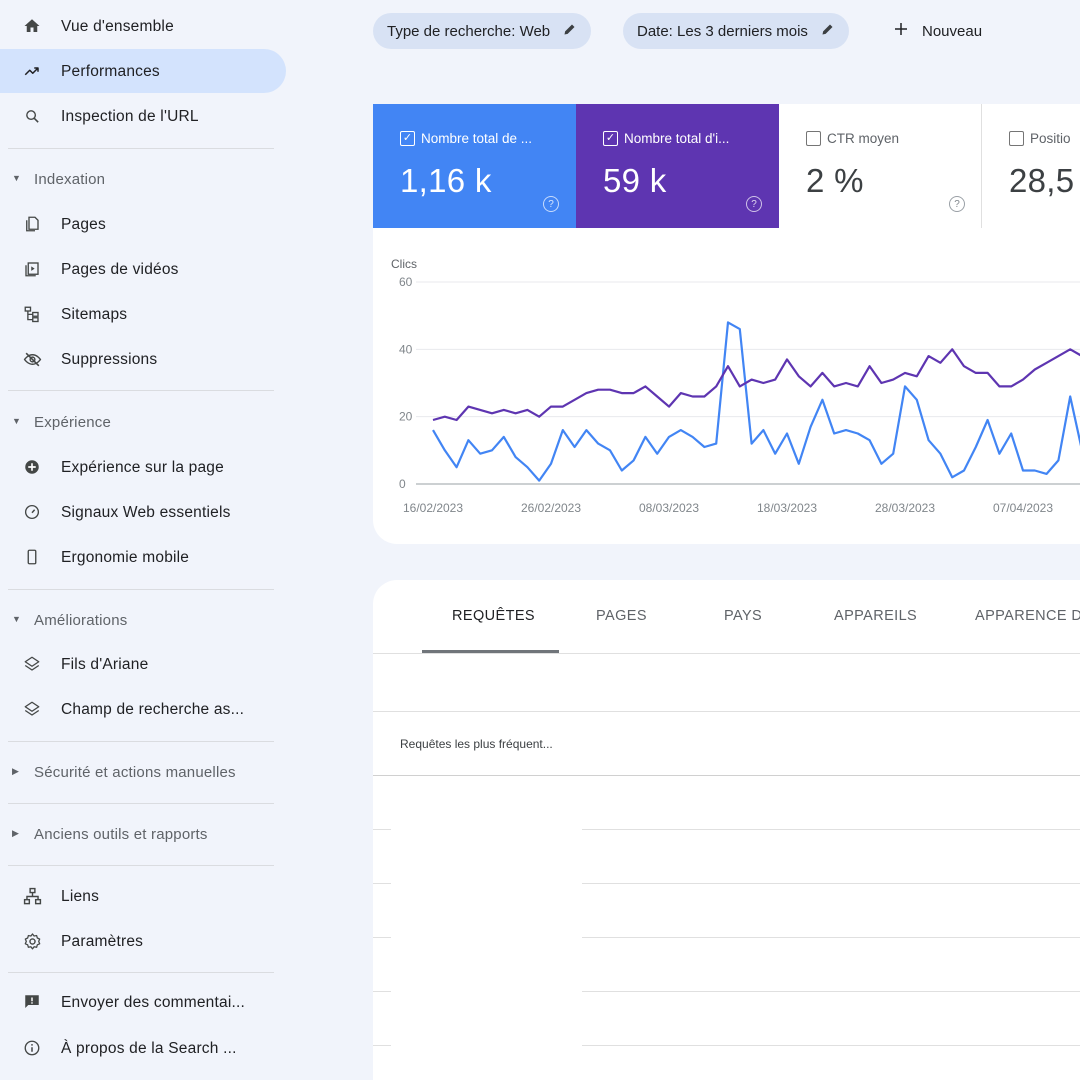 This screenshot has height=1080, width=1080. I want to click on nav-video-pages: Pages de vidéos, so click(143, 269).